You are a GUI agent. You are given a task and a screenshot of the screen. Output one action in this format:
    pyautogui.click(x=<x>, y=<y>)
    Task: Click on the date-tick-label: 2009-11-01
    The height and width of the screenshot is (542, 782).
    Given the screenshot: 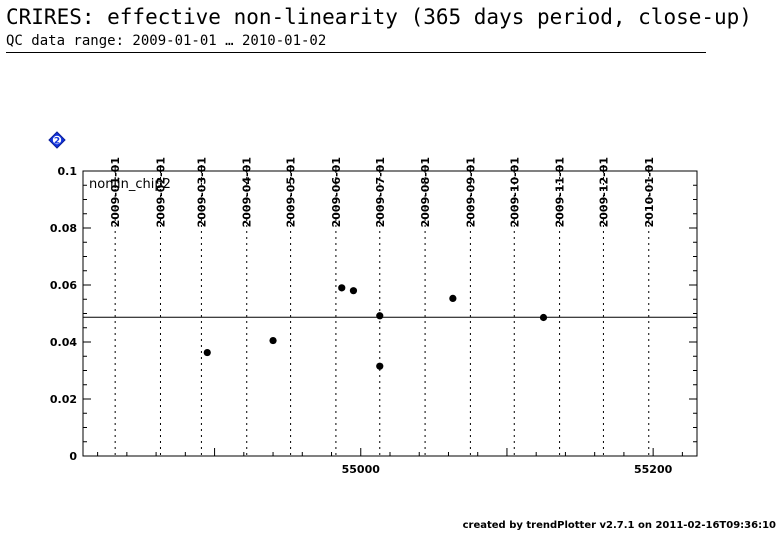 What is the action you would take?
    pyautogui.click(x=560, y=192)
    